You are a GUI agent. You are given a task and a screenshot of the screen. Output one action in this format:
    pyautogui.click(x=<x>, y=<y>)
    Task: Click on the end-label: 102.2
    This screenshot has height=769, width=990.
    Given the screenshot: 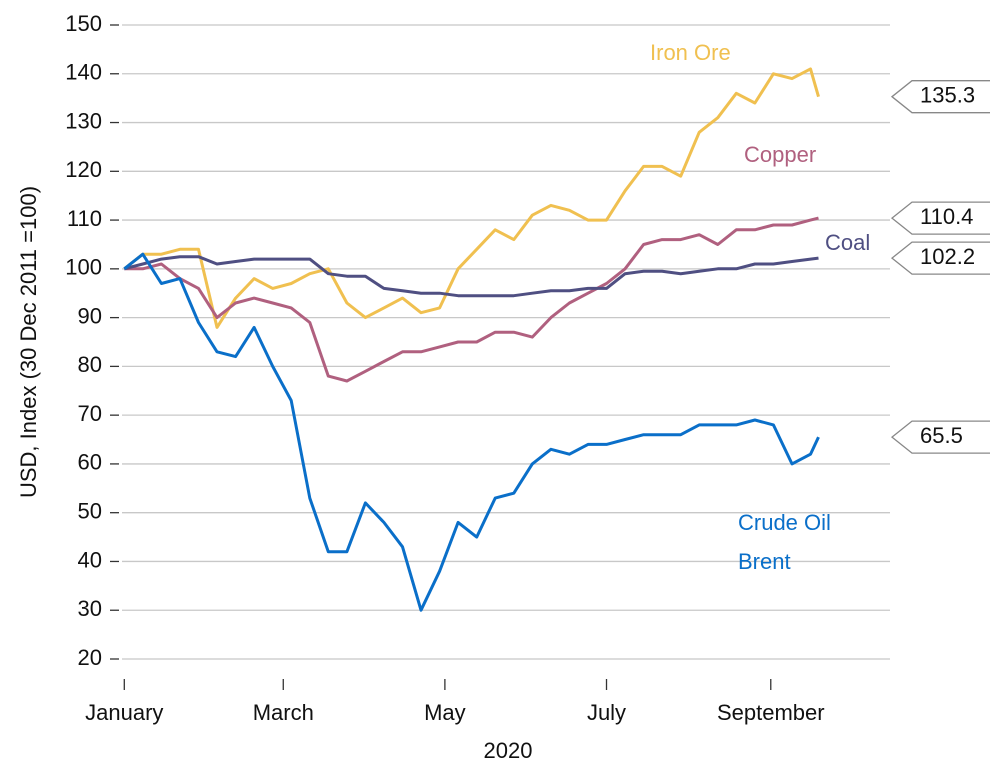 What is the action you would take?
    pyautogui.click(x=947, y=256)
    